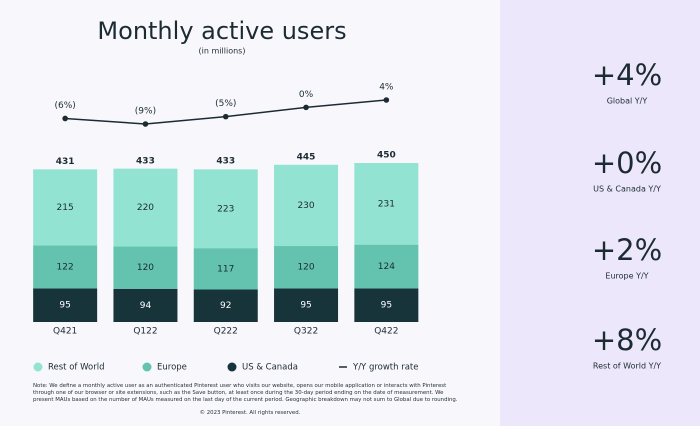  What do you see at coordinates (386, 332) in the screenshot?
I see `x-tick-label: Q422` at bounding box center [386, 332].